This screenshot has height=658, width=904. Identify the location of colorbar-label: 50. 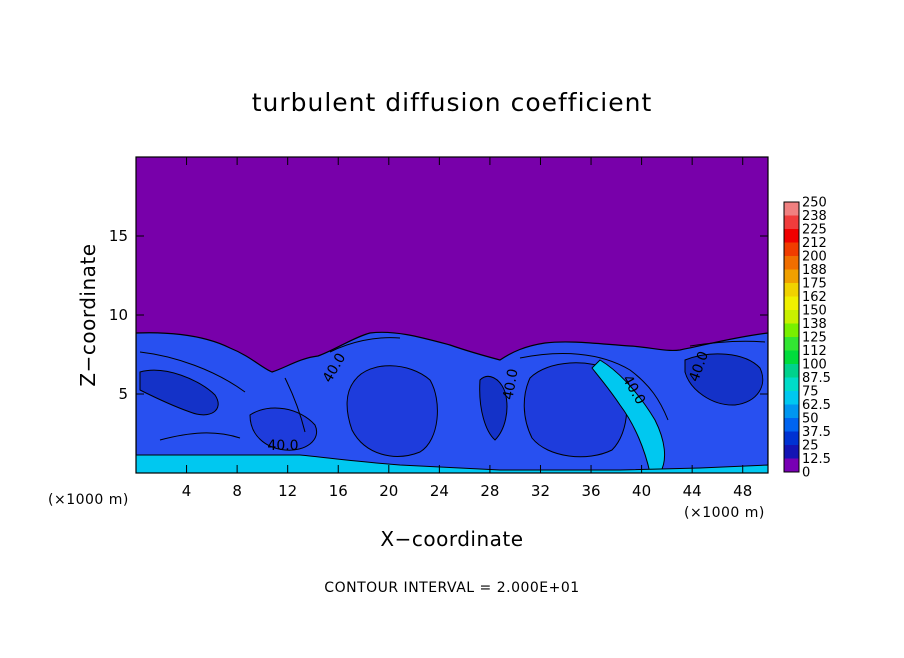
(810, 419).